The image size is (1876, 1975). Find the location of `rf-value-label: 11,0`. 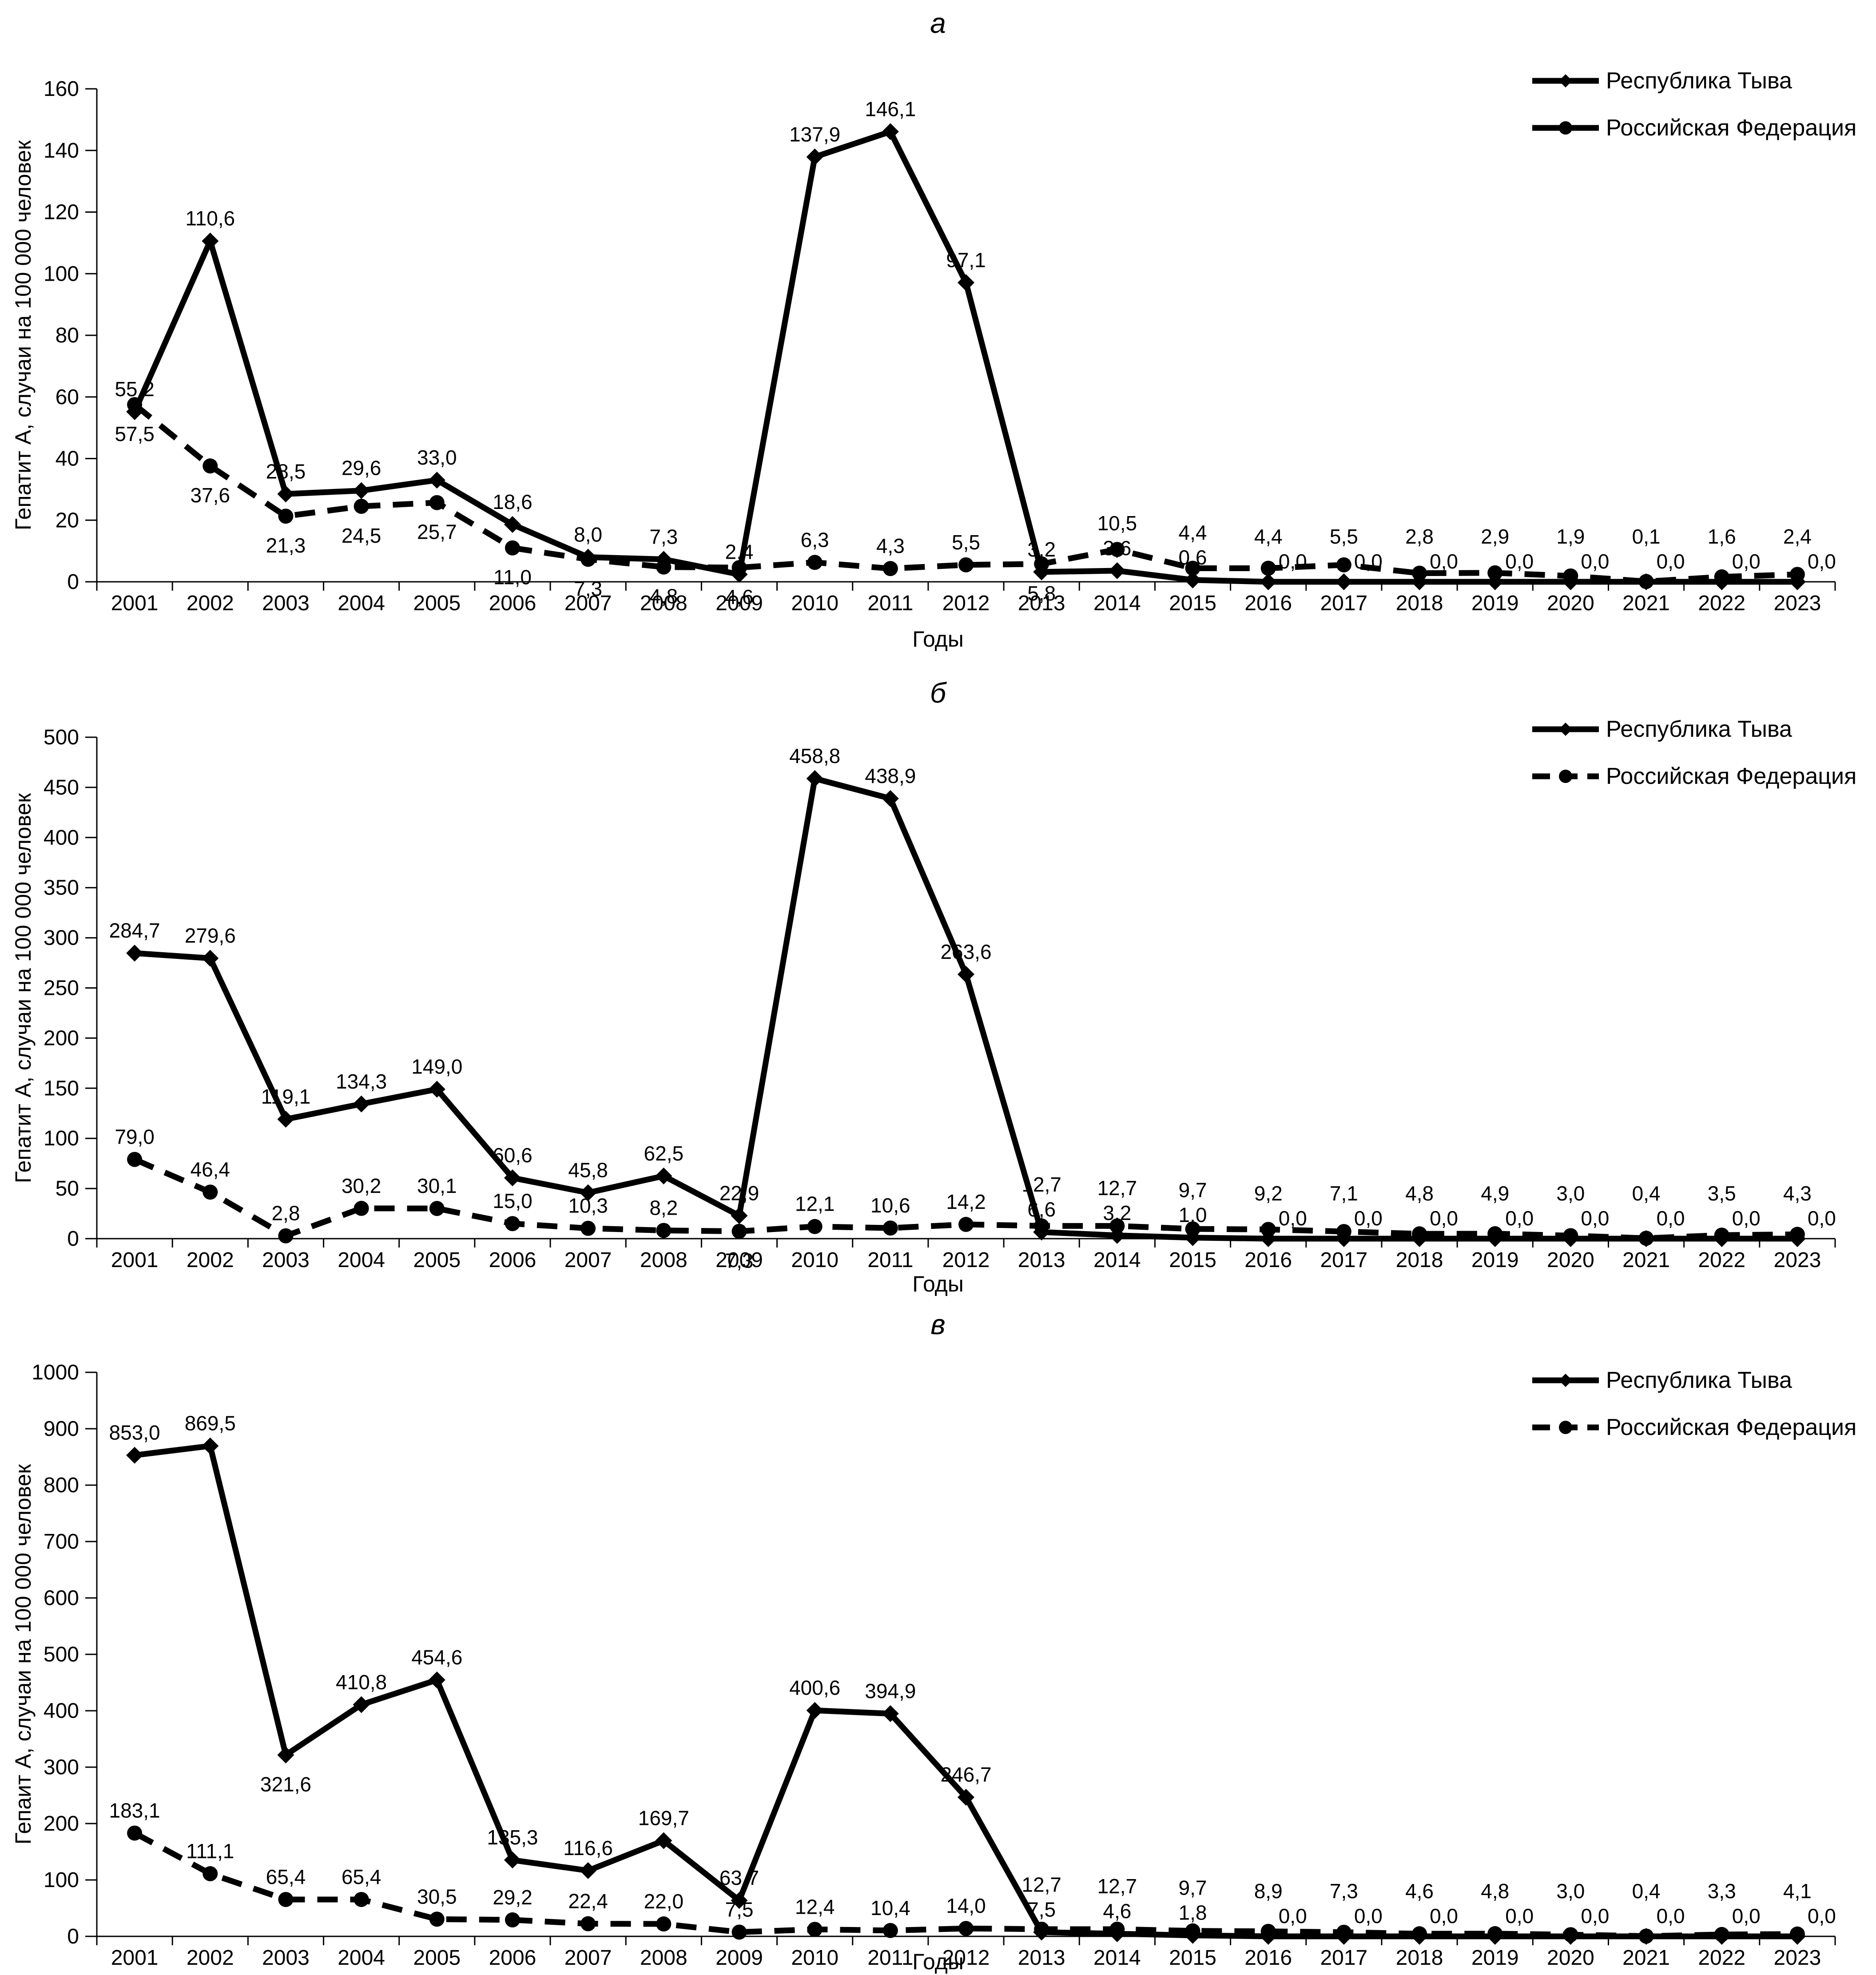

rf-value-label: 11,0 is located at coordinates (512, 577).